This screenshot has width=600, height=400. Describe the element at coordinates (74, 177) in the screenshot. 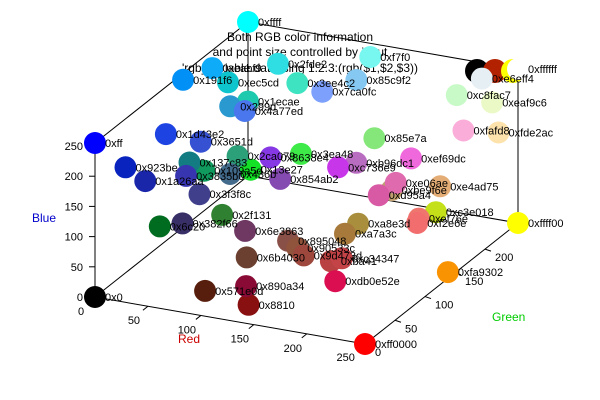

I see `z-tick-label: 200` at that location.